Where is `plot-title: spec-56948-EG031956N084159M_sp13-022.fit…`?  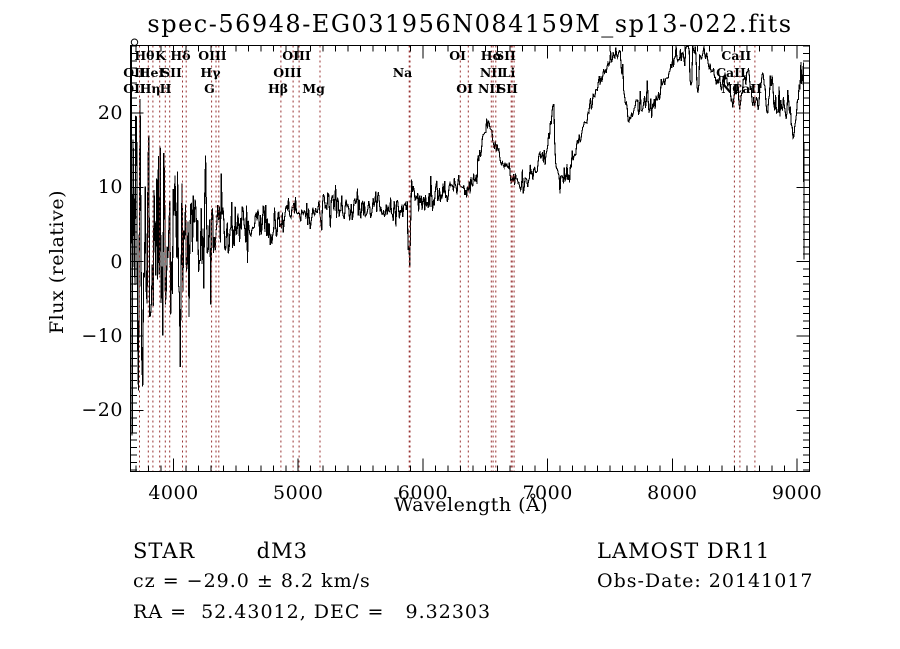 plot-title: spec-56948-EG031956N084159M_sp13-022.fit… is located at coordinates (470, 24).